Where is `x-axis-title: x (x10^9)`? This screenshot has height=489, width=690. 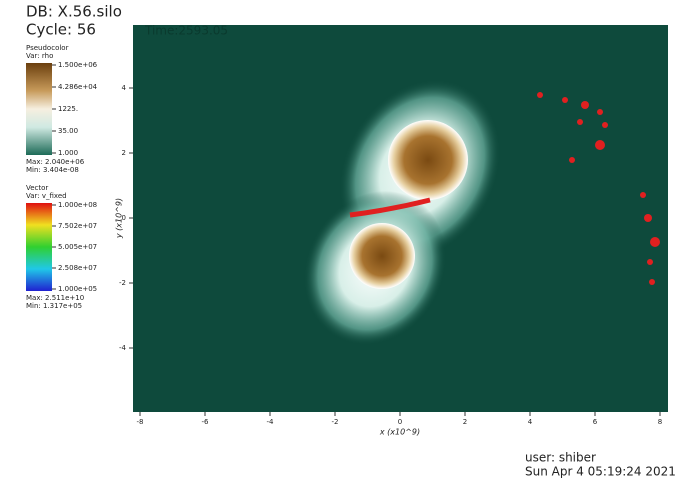
x-axis-title: x (x10^9) is located at coordinates (399, 432).